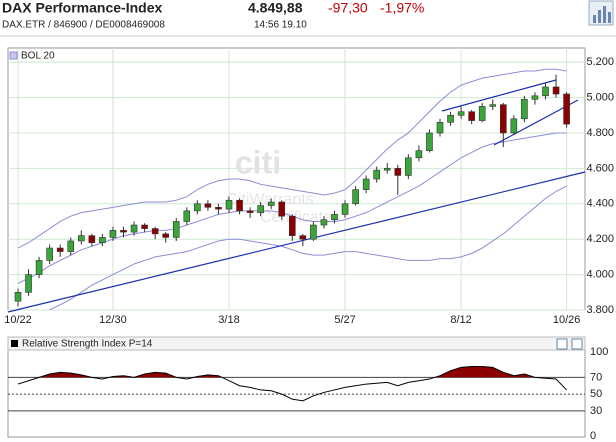 This screenshot has width=616, height=442. I want to click on y-tick-label: 30, so click(596, 411).